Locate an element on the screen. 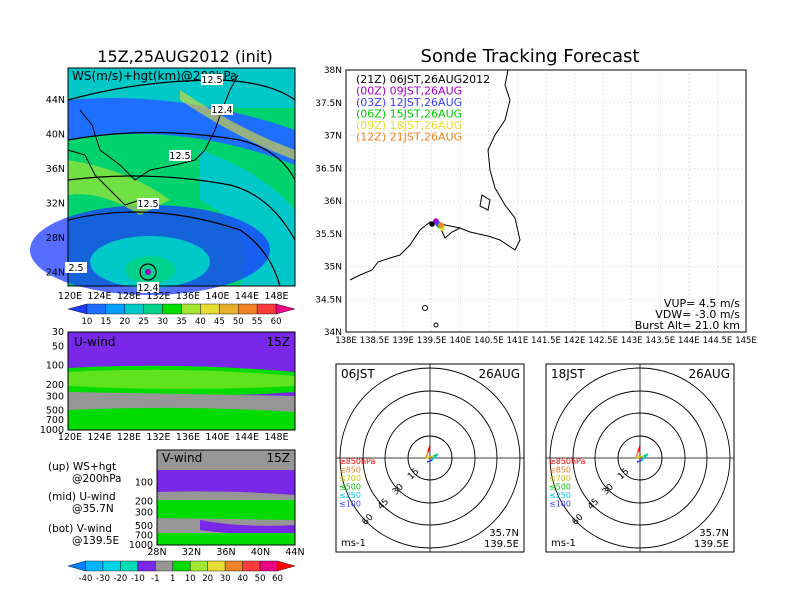 The height and width of the screenshot is (616, 792). lon-tick-label: 144.5E is located at coordinates (718, 341).